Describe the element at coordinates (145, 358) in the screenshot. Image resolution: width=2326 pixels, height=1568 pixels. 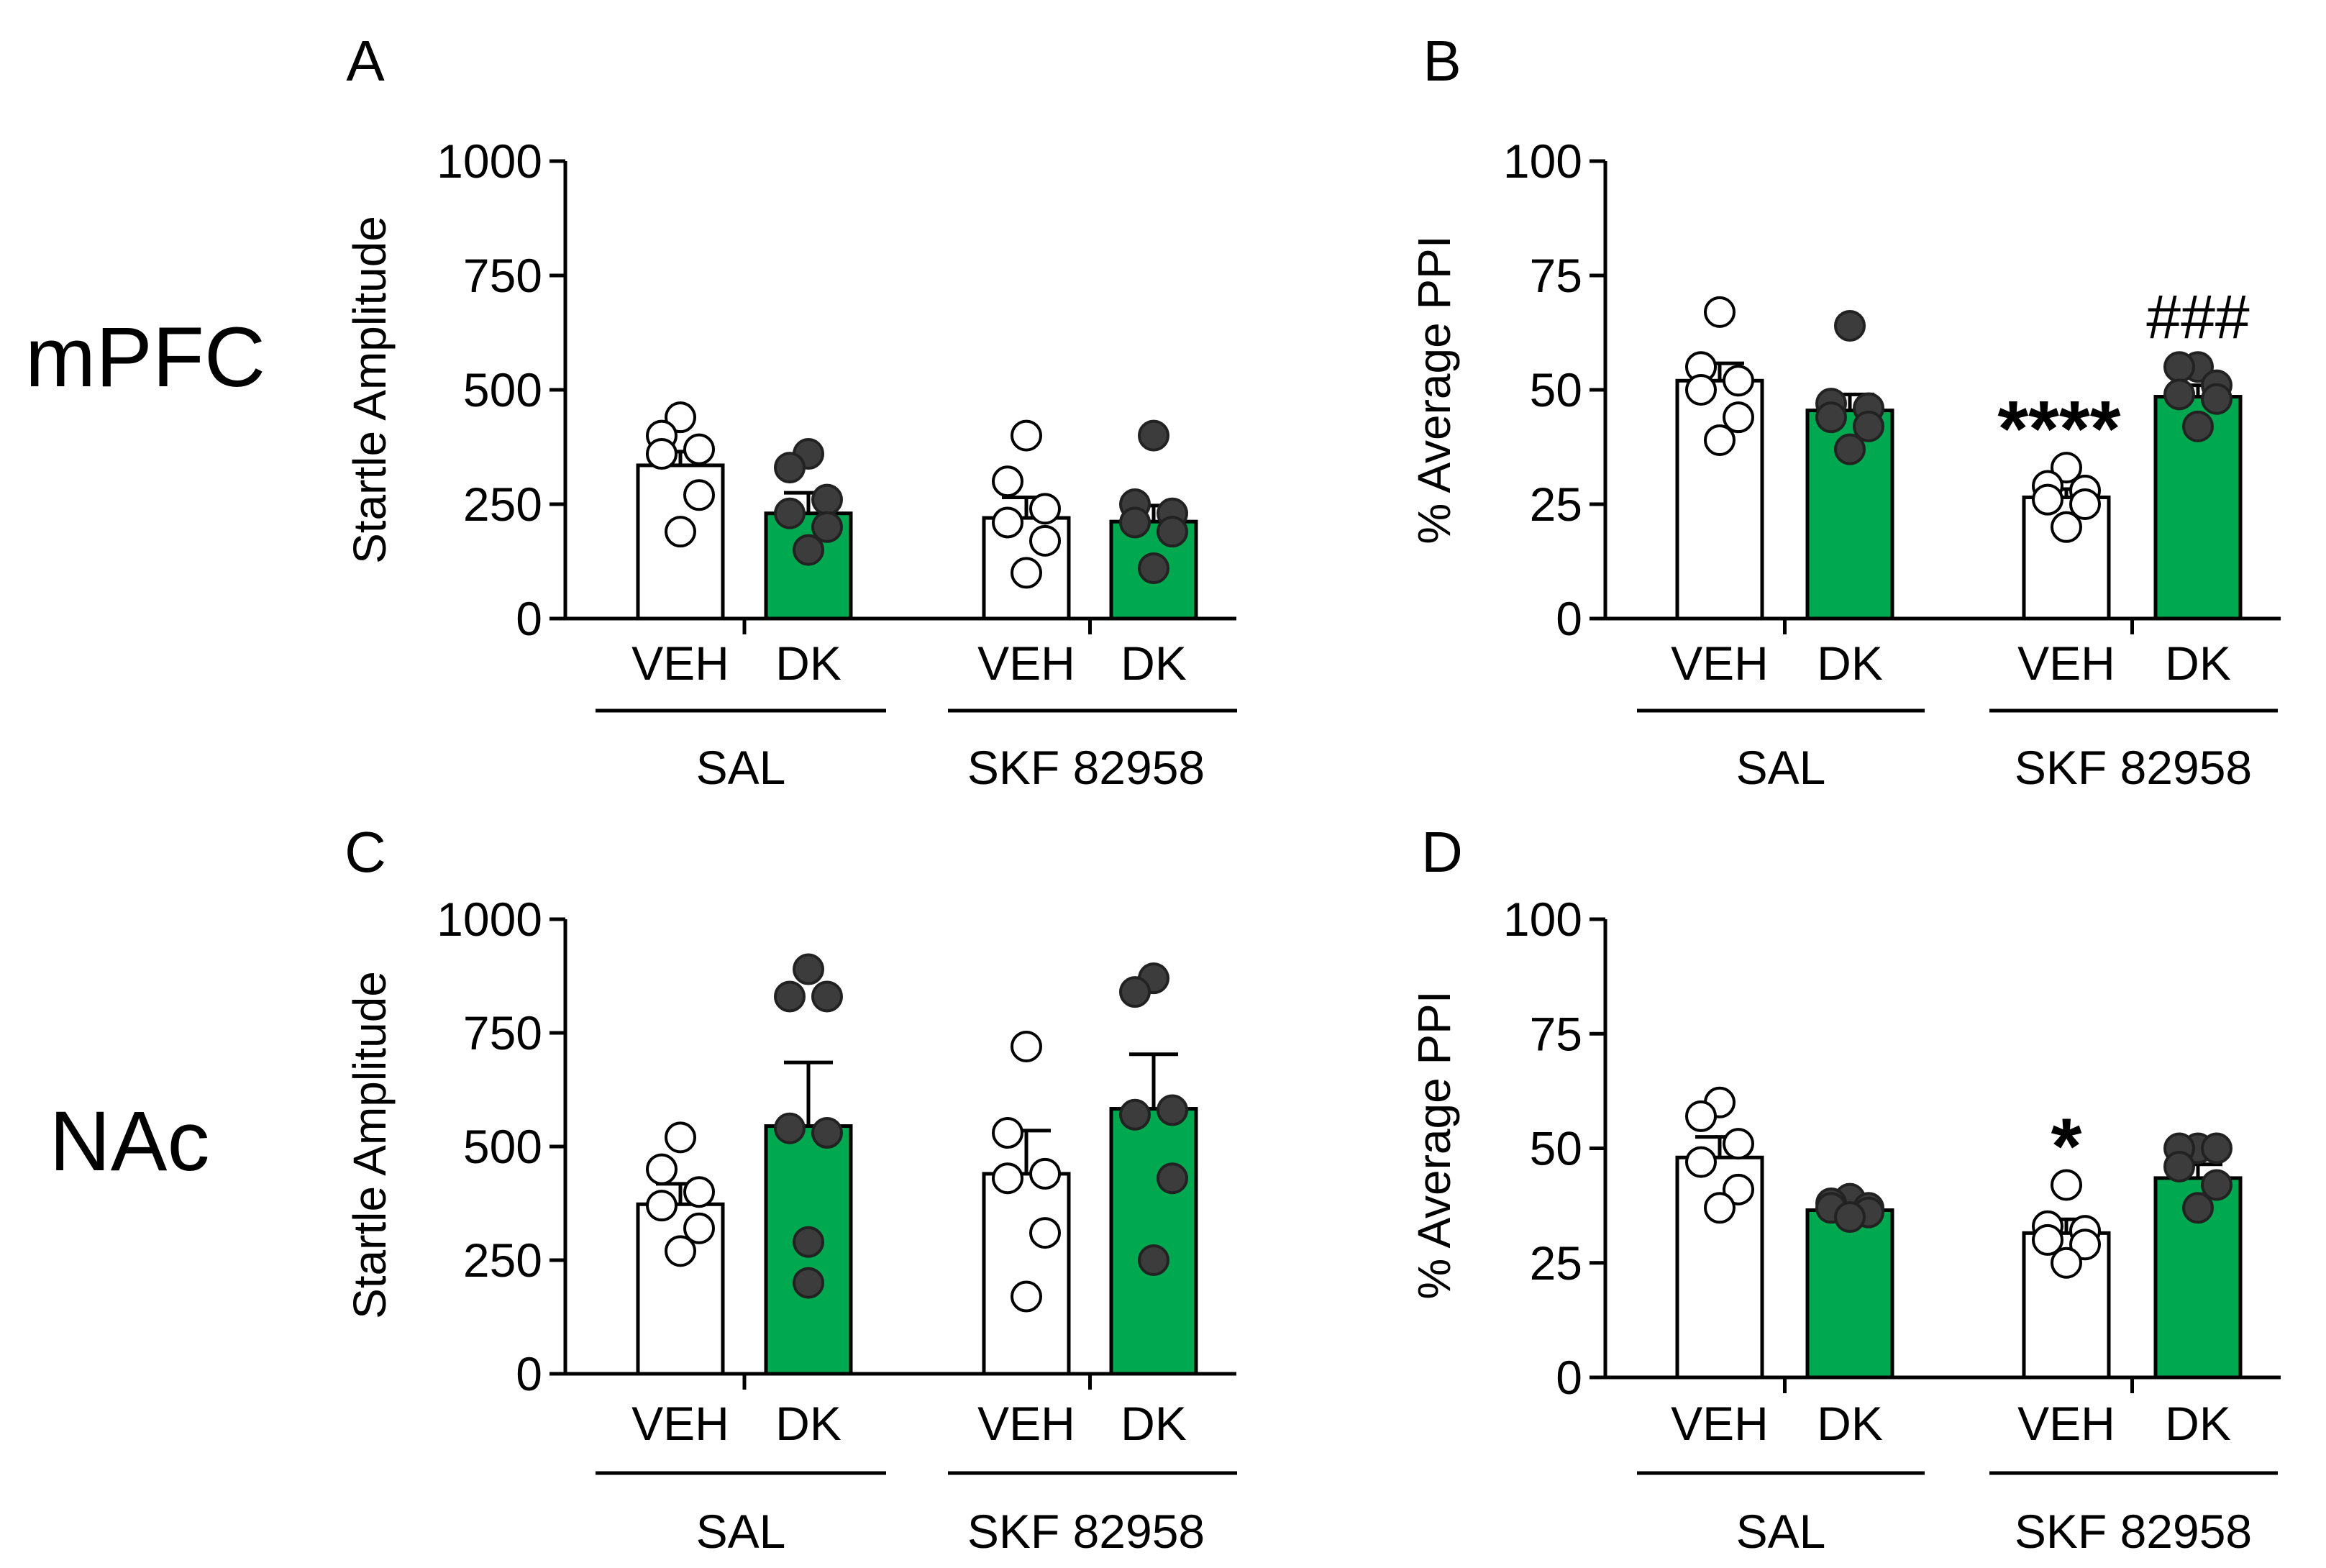
I see `row-label-mpfc: mPFC` at that location.